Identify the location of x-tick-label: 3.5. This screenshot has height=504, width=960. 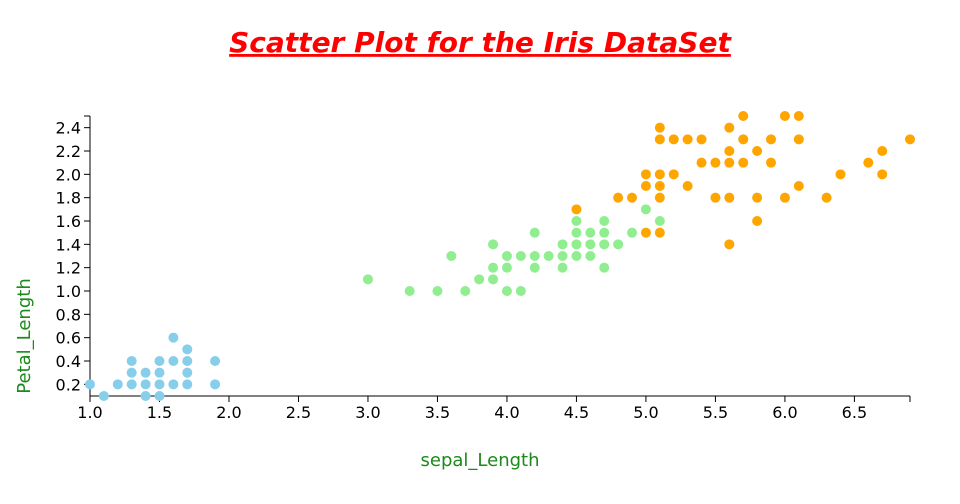
(437, 412).